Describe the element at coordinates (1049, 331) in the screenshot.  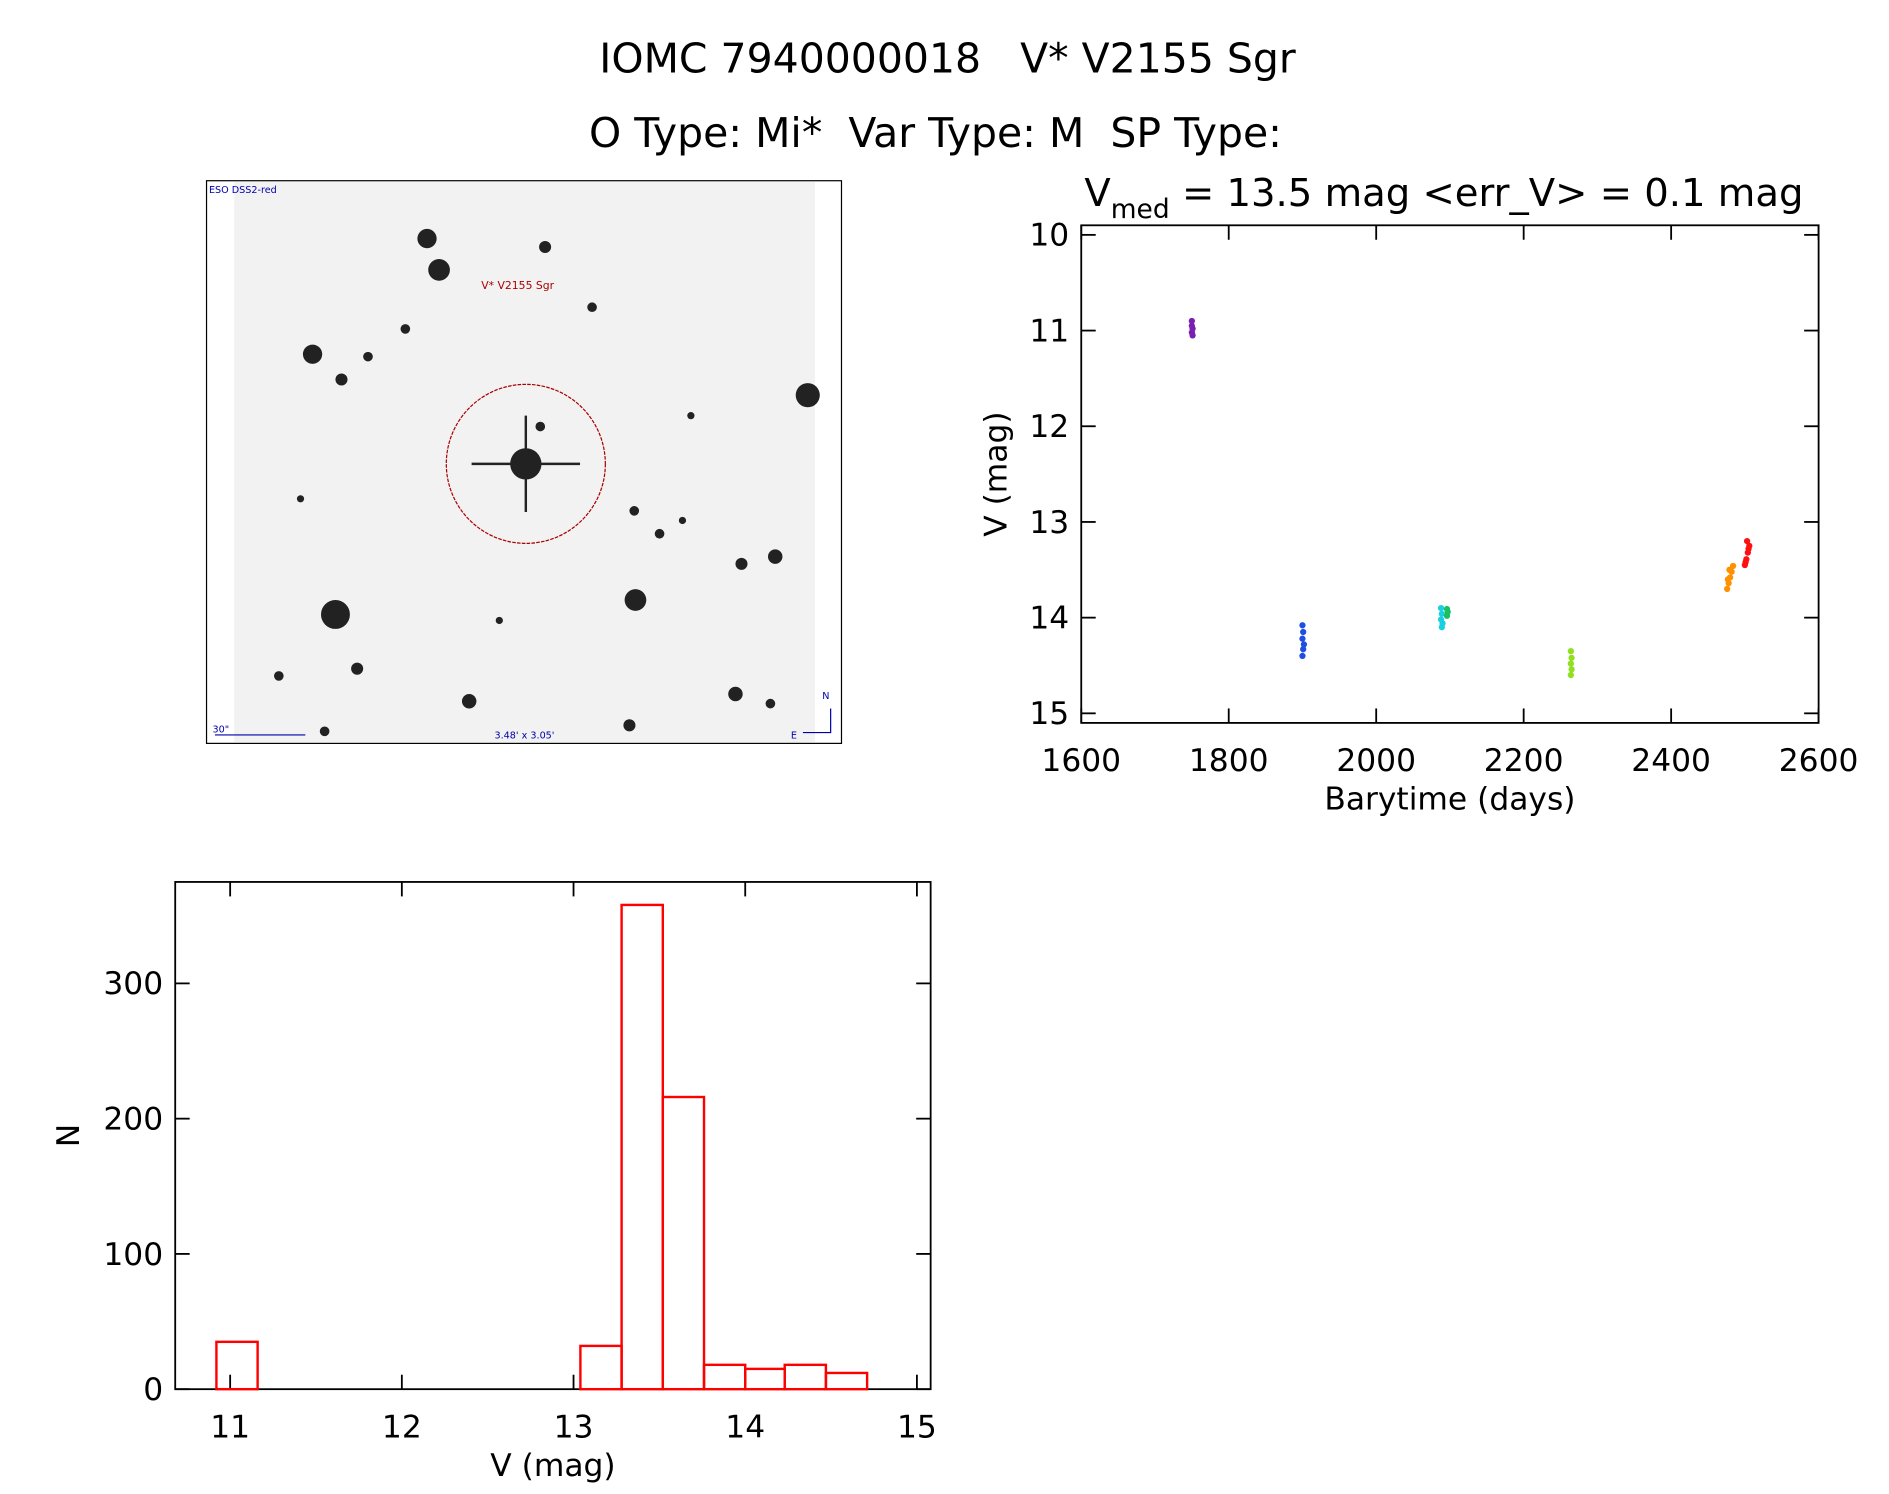
I see `y-tick-label: 11` at that location.